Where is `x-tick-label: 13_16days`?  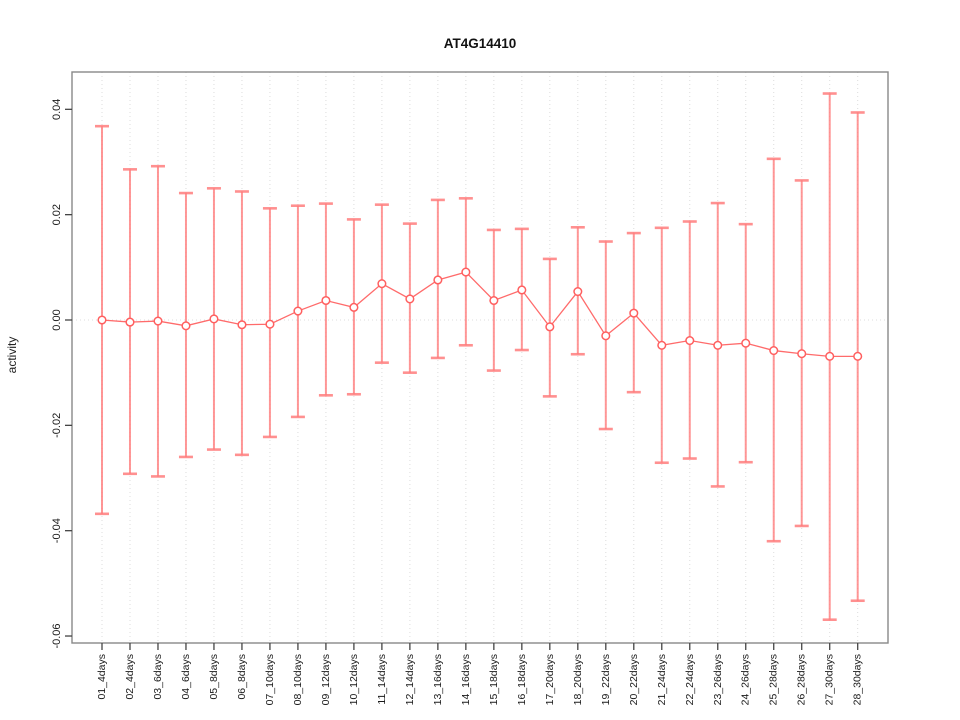
x-tick-label: 13_16days is located at coordinates (438, 679).